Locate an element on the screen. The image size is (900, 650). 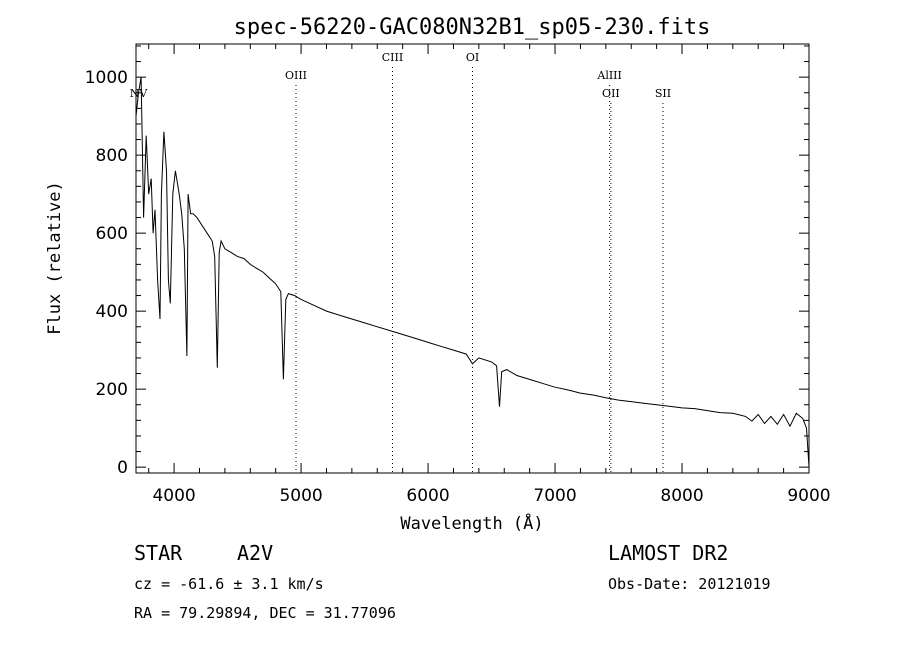
sky-coordinates: RA = 79.29894, DEC = 31.77096 is located at coordinates (265, 613).